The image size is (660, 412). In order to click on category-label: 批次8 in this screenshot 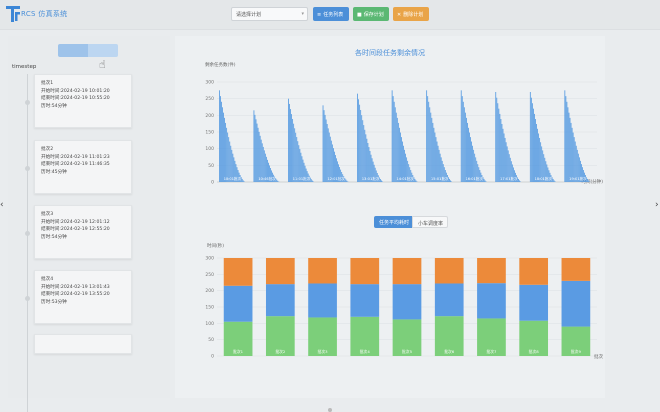, I will do `click(534, 351)`.